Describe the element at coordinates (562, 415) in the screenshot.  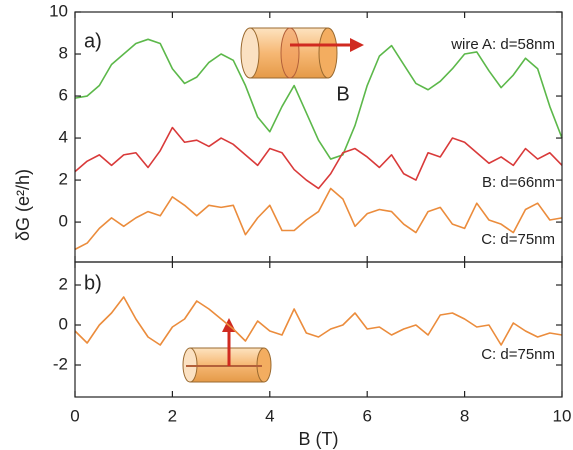
I see `x-tick-label: 10` at that location.